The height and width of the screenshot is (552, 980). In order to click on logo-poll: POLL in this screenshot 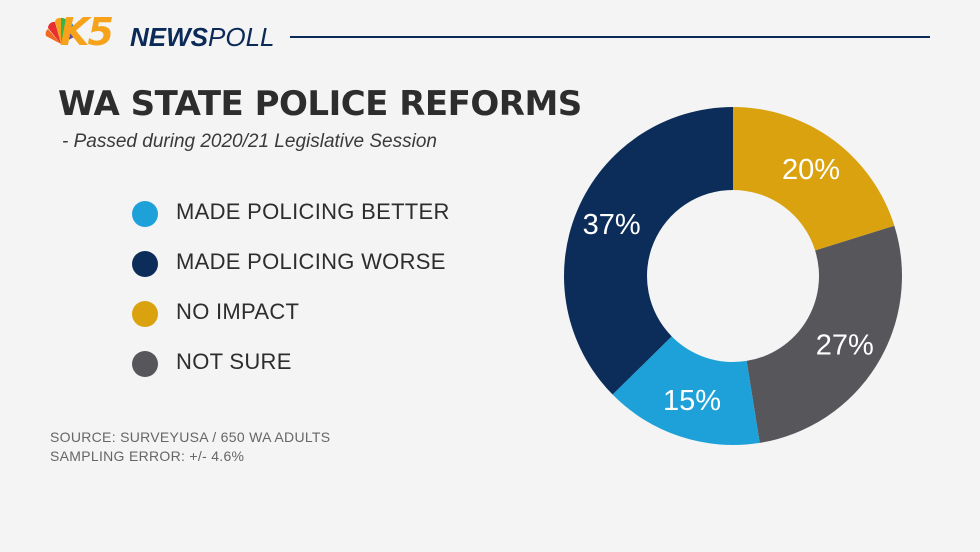, I will do `click(241, 37)`.